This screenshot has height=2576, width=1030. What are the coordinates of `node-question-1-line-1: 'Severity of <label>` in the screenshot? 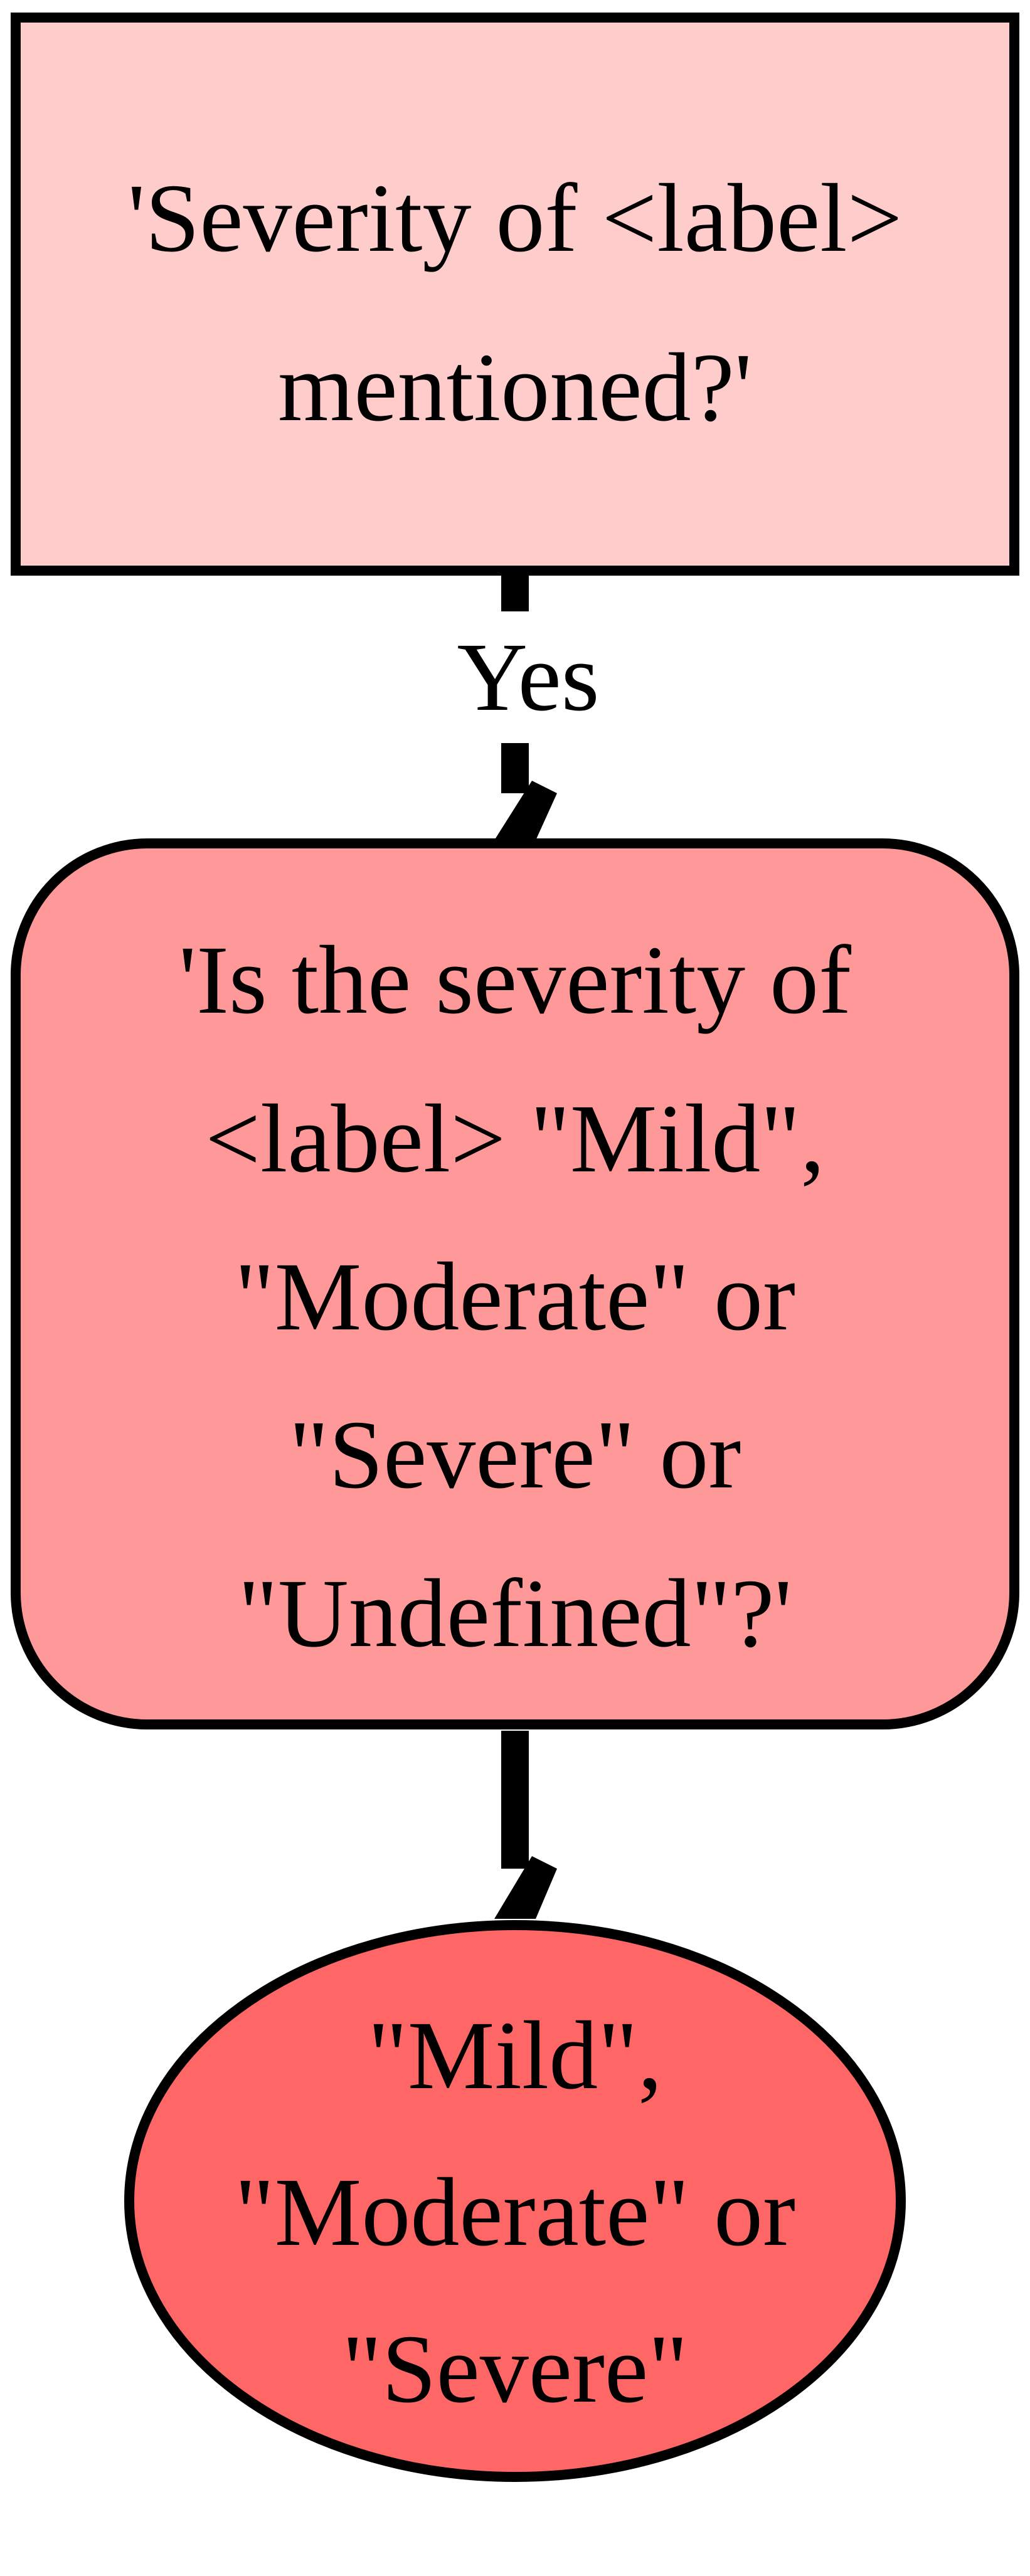 It's located at (514, 218).